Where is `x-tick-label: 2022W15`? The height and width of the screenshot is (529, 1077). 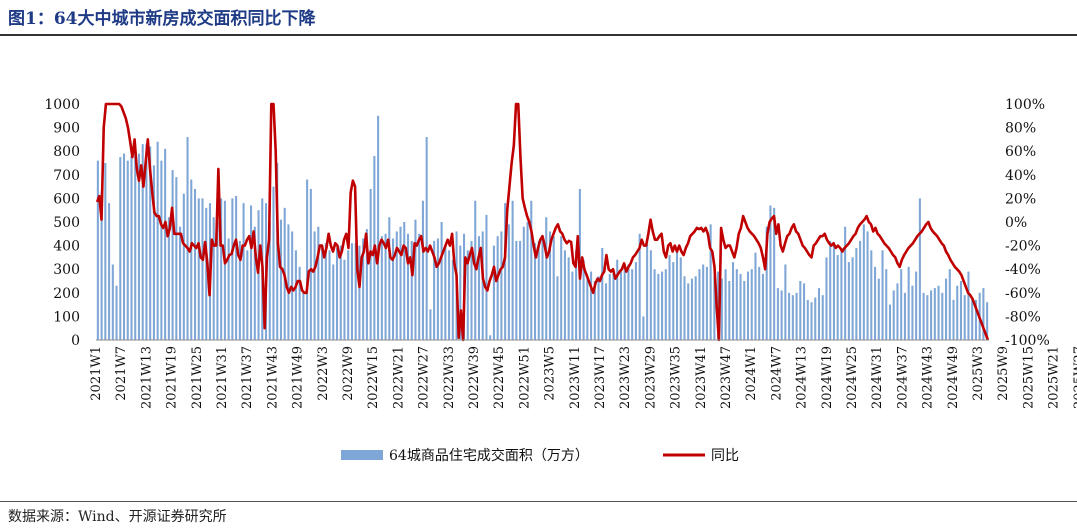 x-tick-label: 2022W15 is located at coordinates (373, 377).